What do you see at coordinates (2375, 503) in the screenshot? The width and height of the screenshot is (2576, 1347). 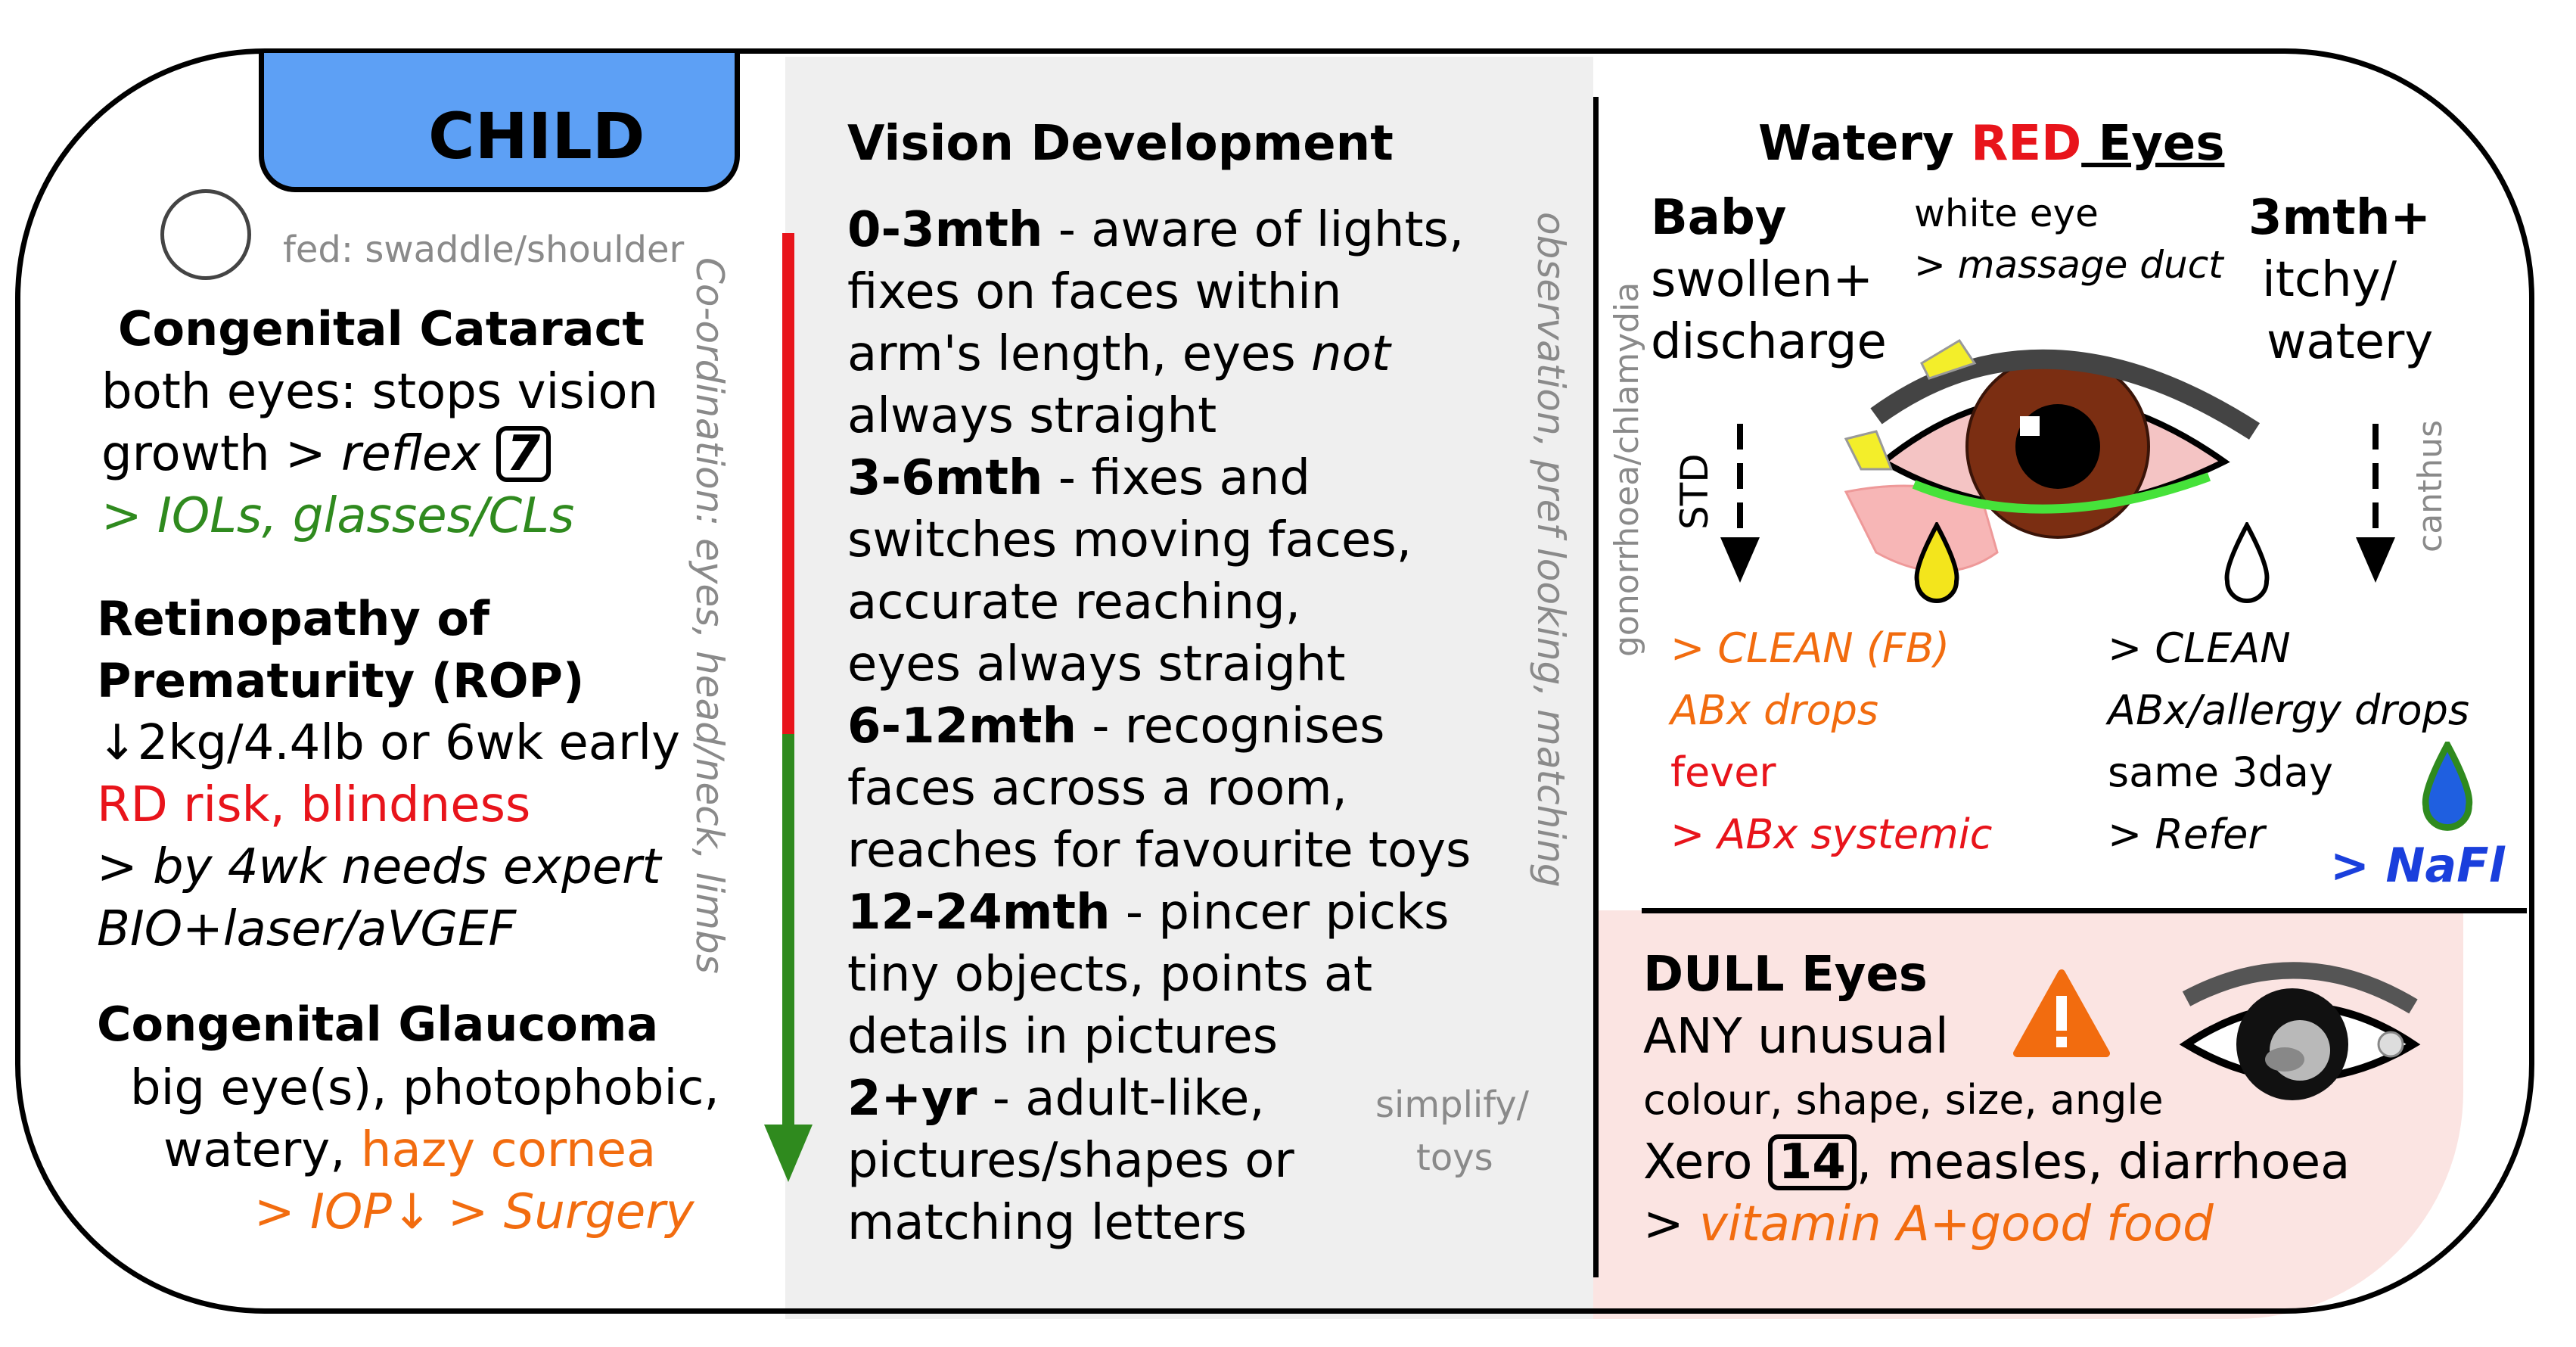 I see `older-down-arrow-icon` at bounding box center [2375, 503].